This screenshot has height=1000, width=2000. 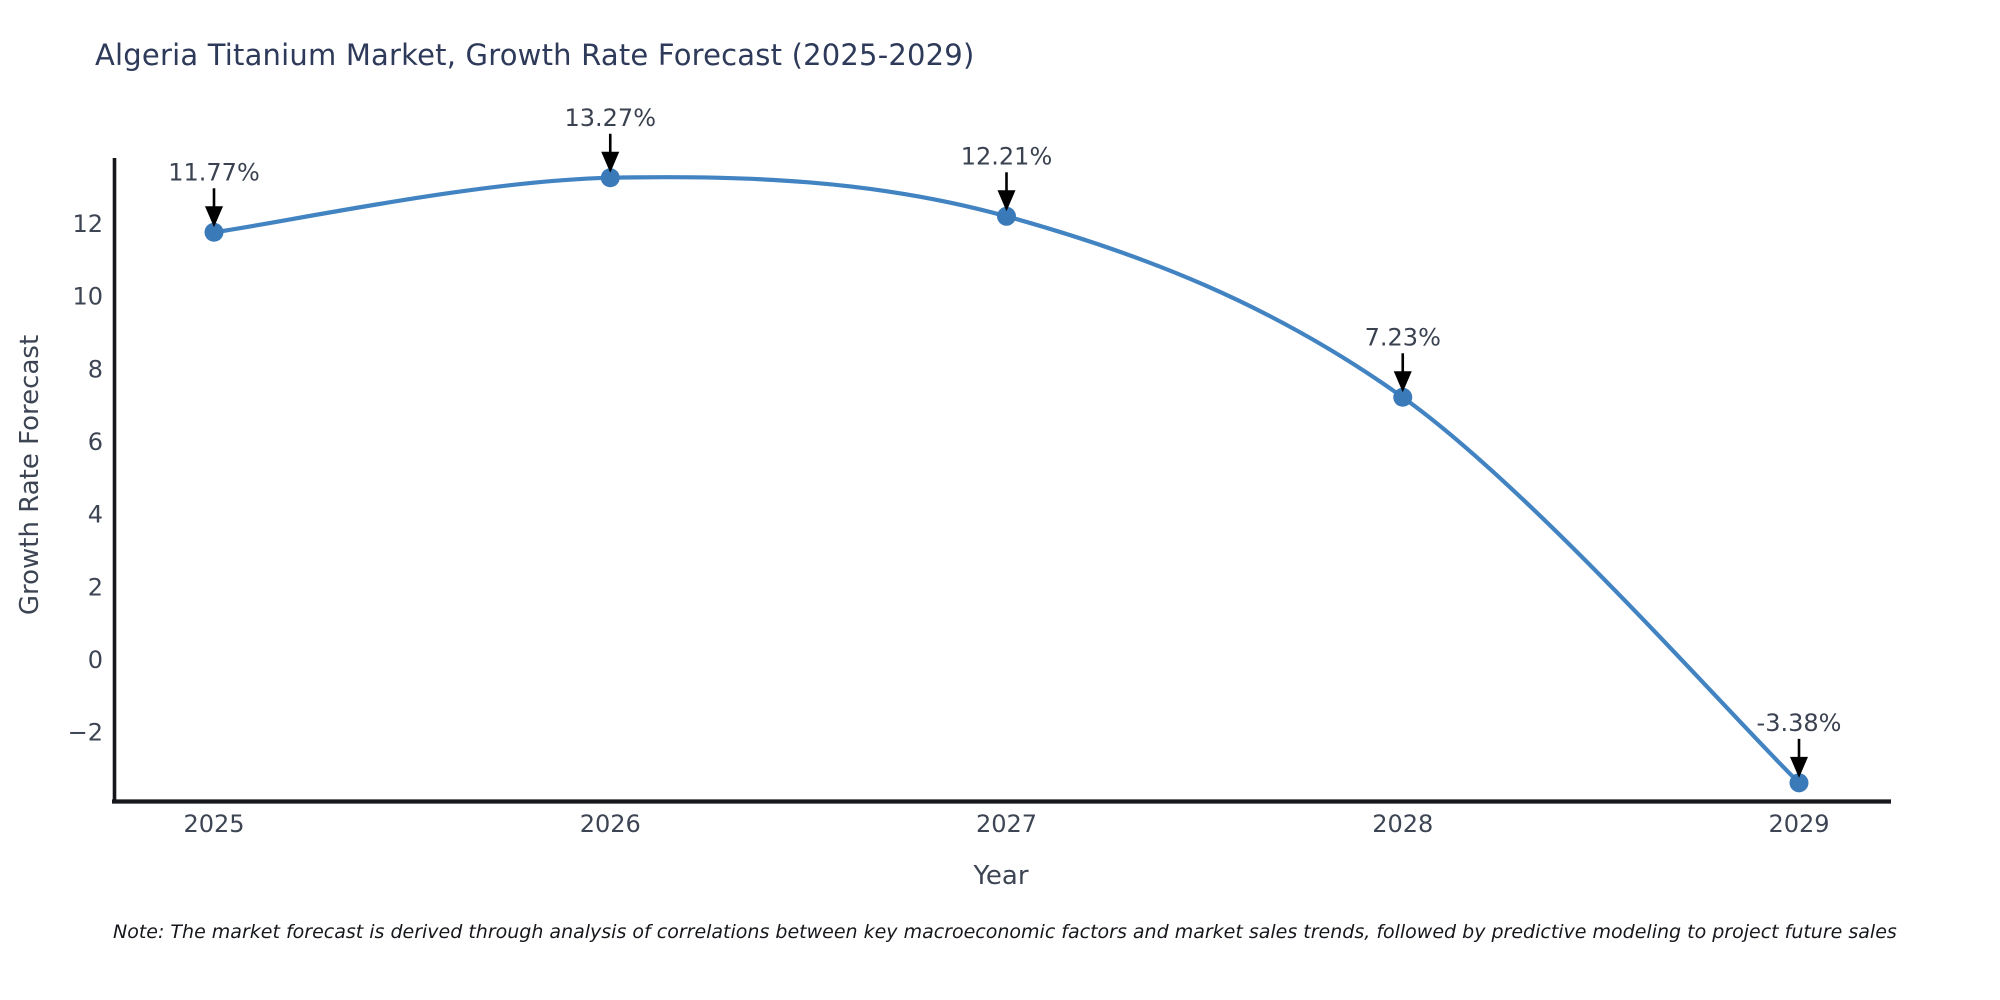 I want to click on y-tick-label-0: 0, so click(x=95, y=660).